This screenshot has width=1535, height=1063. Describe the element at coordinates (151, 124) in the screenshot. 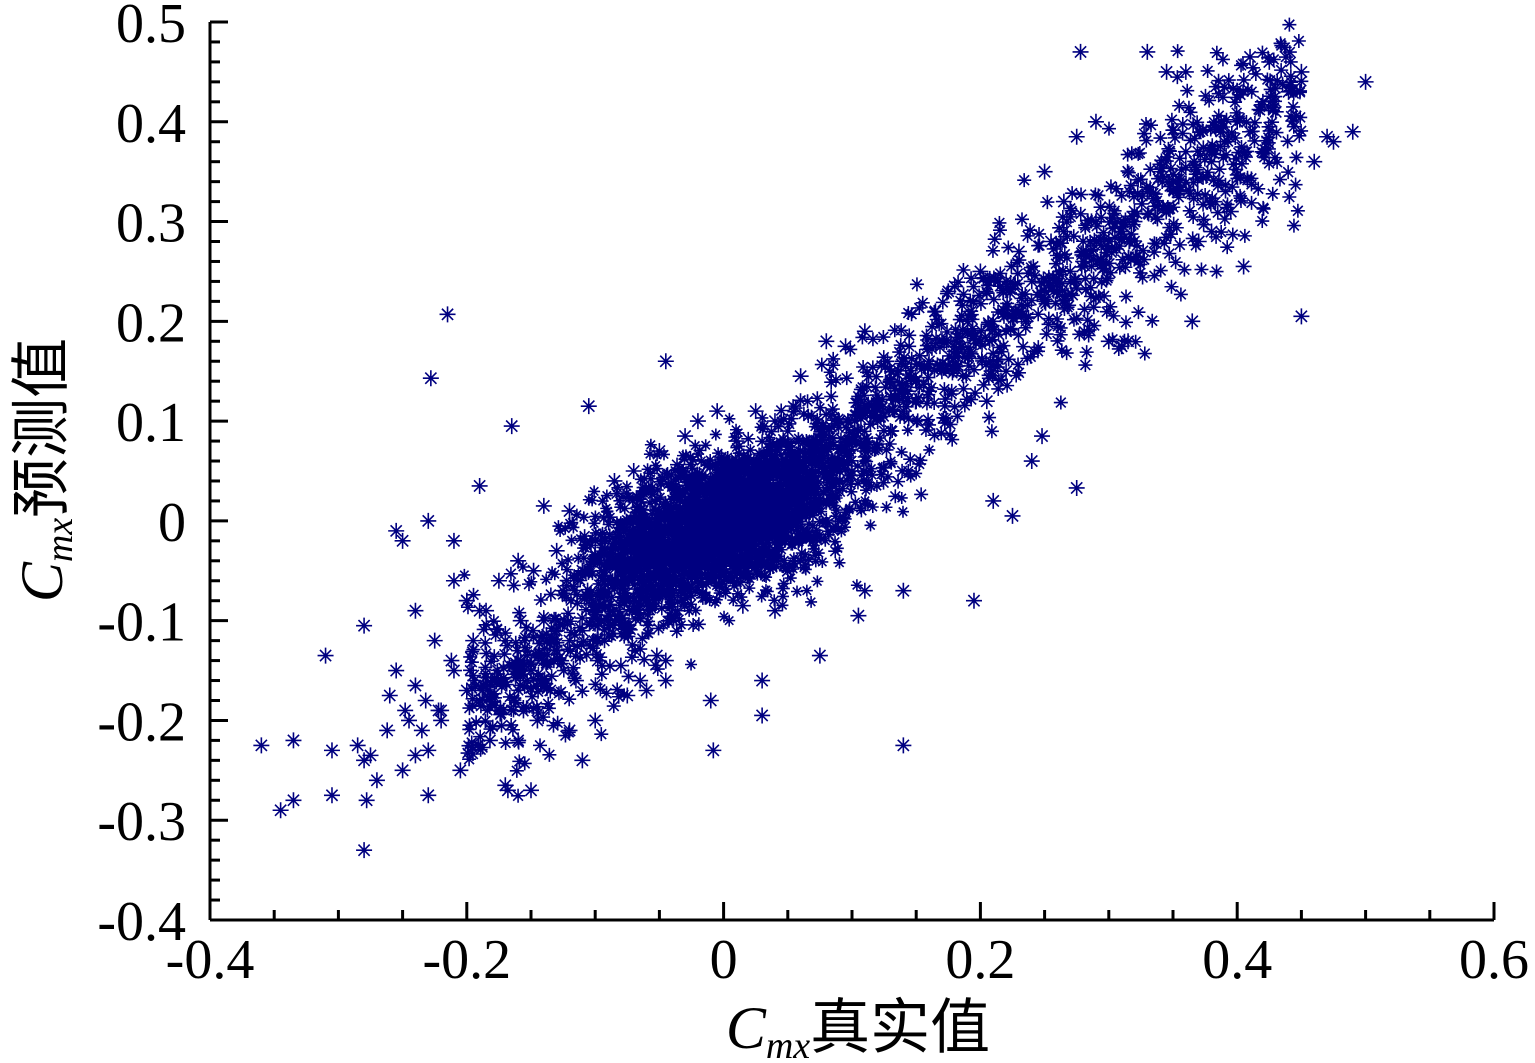

I see `y-tick-label: 0.4` at that location.